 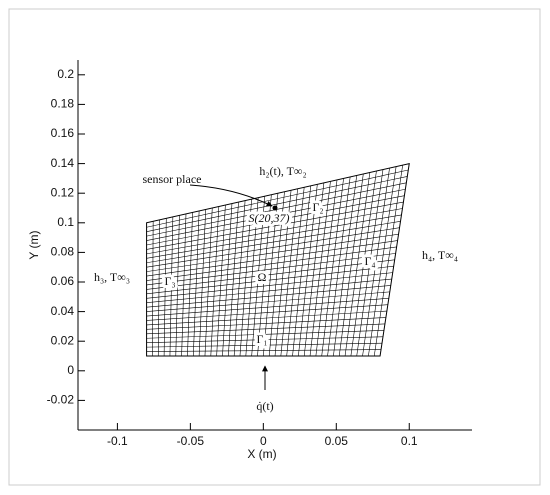 I want to click on sensor-point, so click(x=275, y=208).